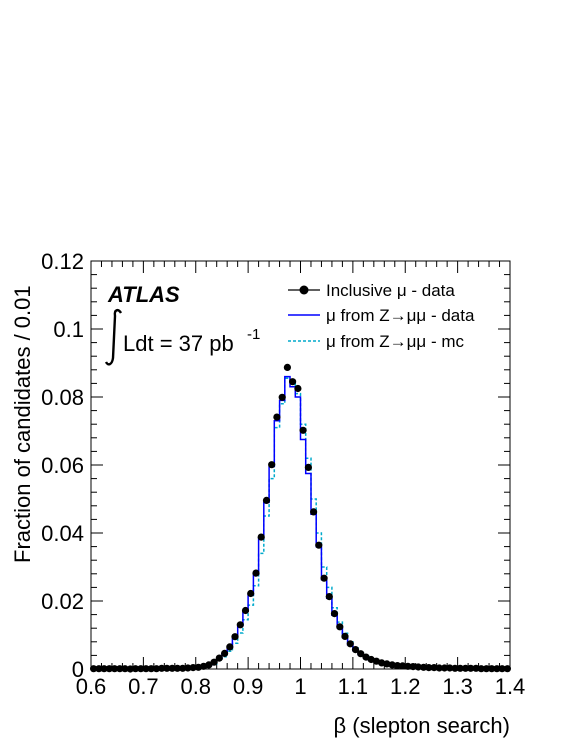 This screenshot has height=752, width=581. Describe the element at coordinates (143, 294) in the screenshot. I see `atlas-label: ATLAS` at that location.